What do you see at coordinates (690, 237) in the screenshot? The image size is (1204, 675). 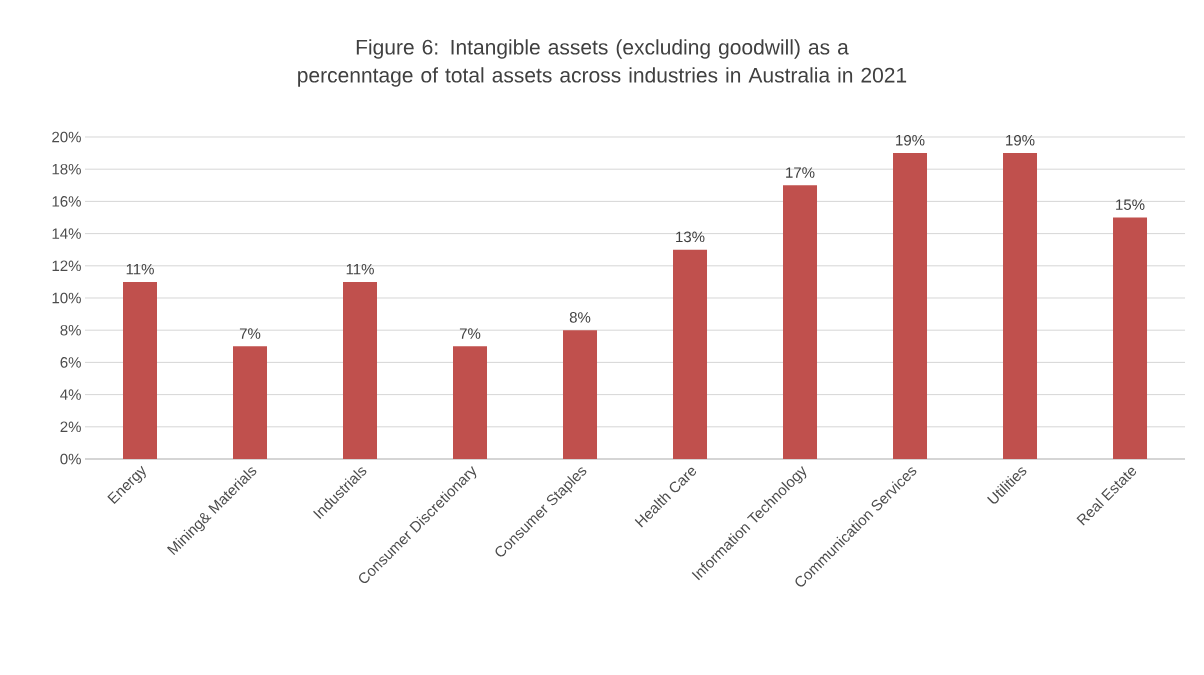 I see `data-label: 13%` at bounding box center [690, 237].